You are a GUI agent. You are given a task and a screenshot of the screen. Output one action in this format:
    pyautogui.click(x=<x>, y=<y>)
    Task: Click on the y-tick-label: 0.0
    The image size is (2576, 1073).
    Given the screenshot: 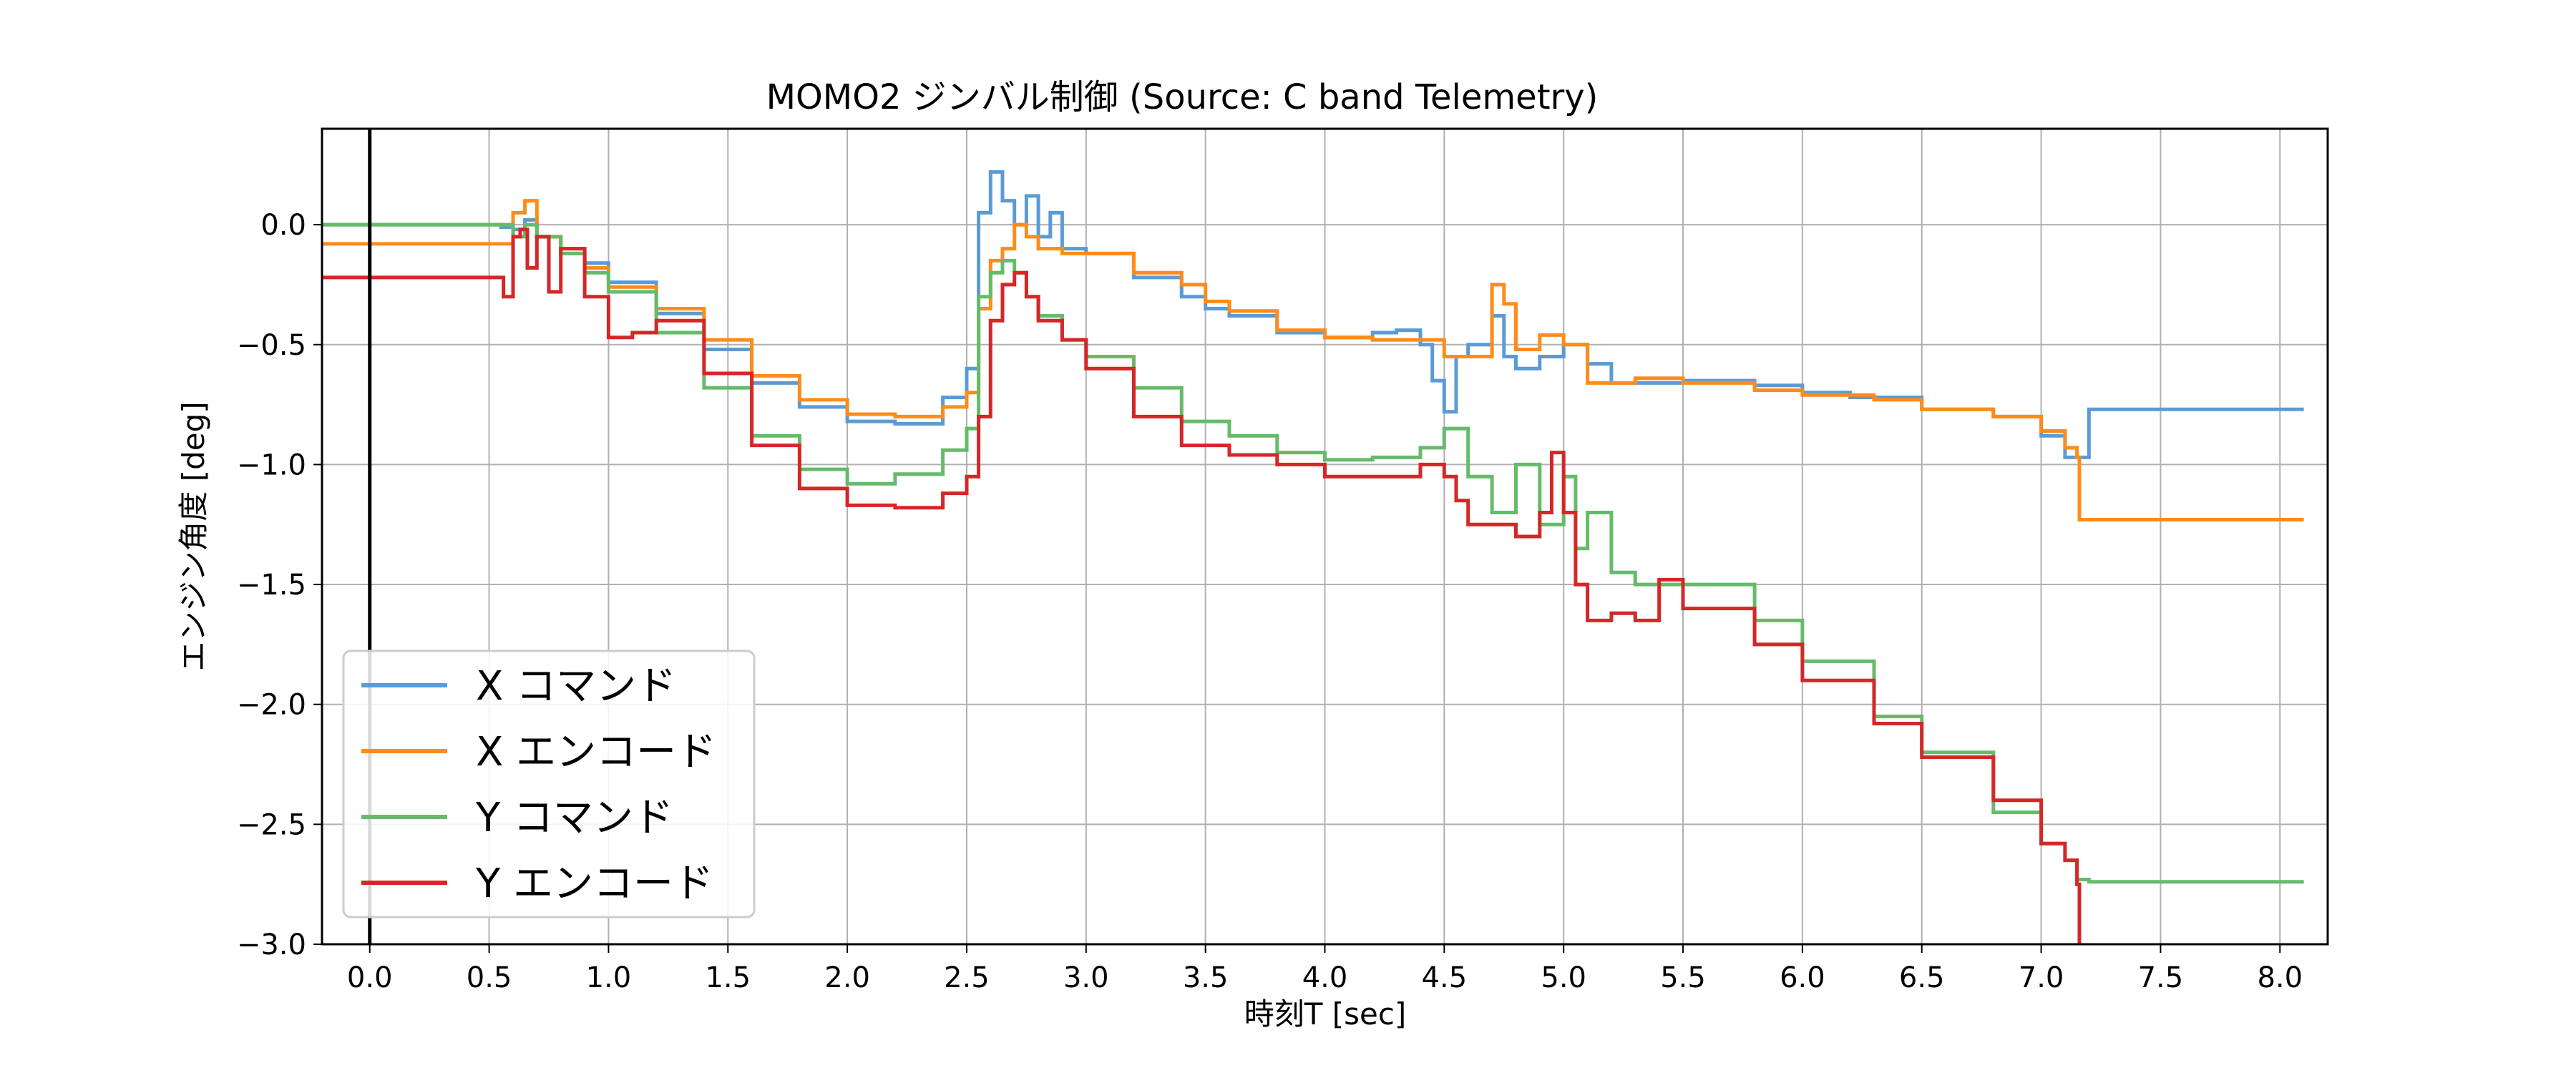 What is the action you would take?
    pyautogui.click(x=283, y=225)
    